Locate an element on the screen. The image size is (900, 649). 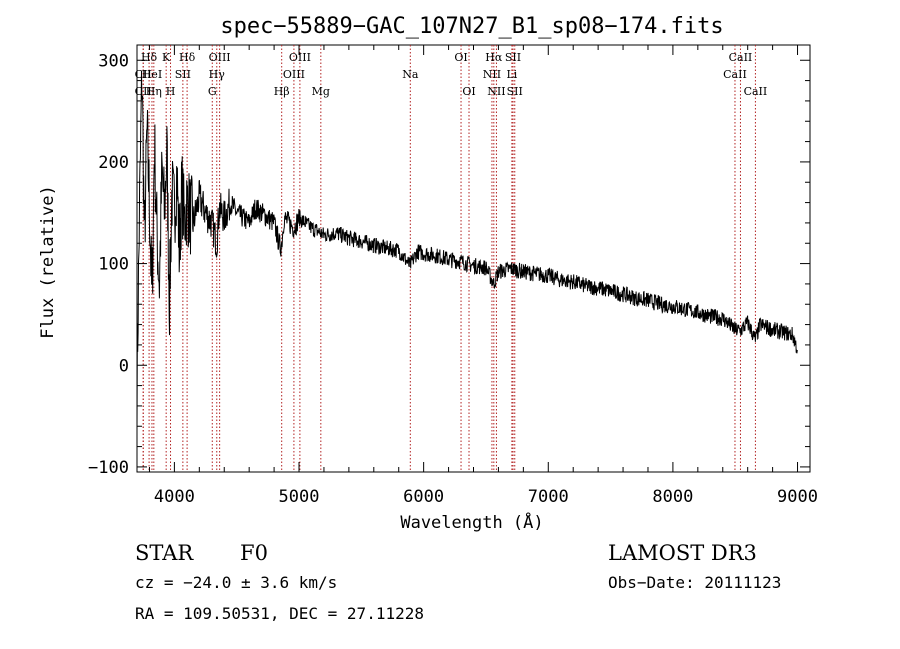
y-tick-label: 200 is located at coordinates (113, 163).